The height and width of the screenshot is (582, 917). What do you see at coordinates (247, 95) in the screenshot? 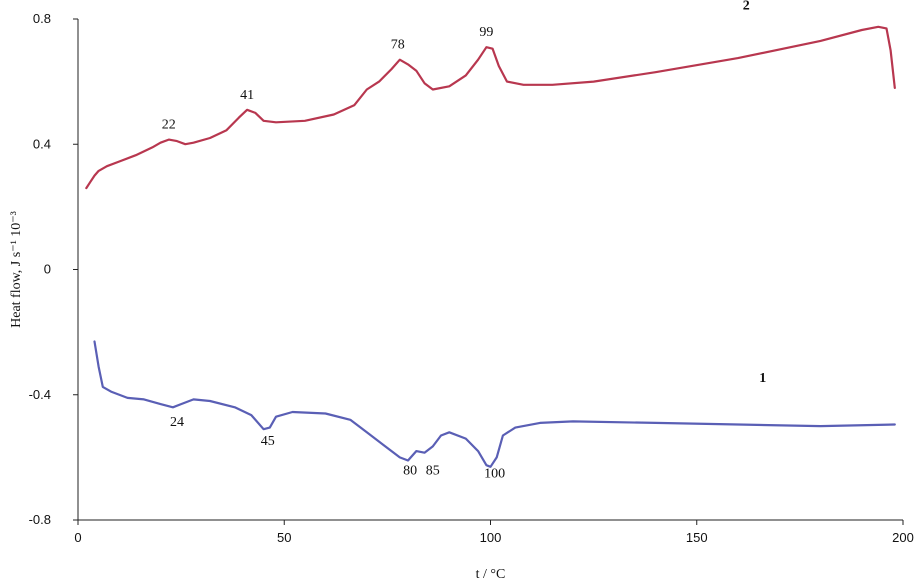
I see `peak-label: 41` at bounding box center [247, 95].